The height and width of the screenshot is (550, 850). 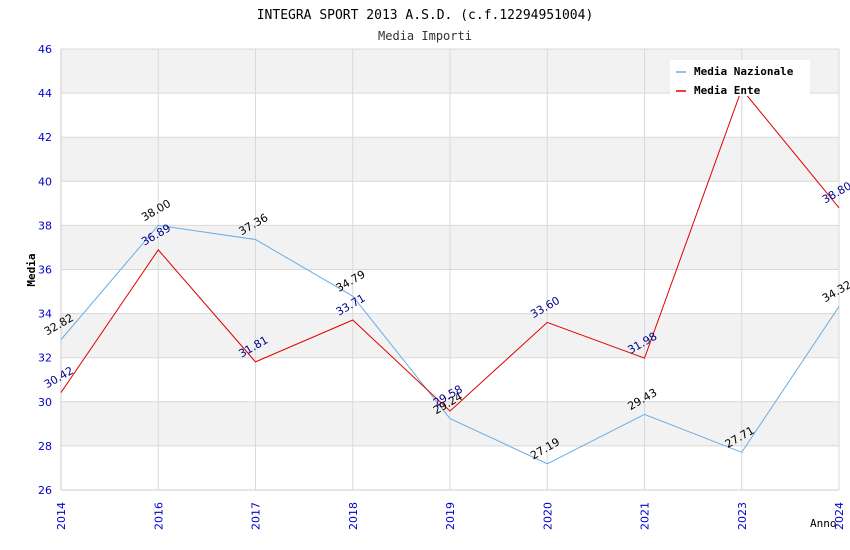 What do you see at coordinates (45, 49) in the screenshot?
I see `y-tick-label: 46` at bounding box center [45, 49].